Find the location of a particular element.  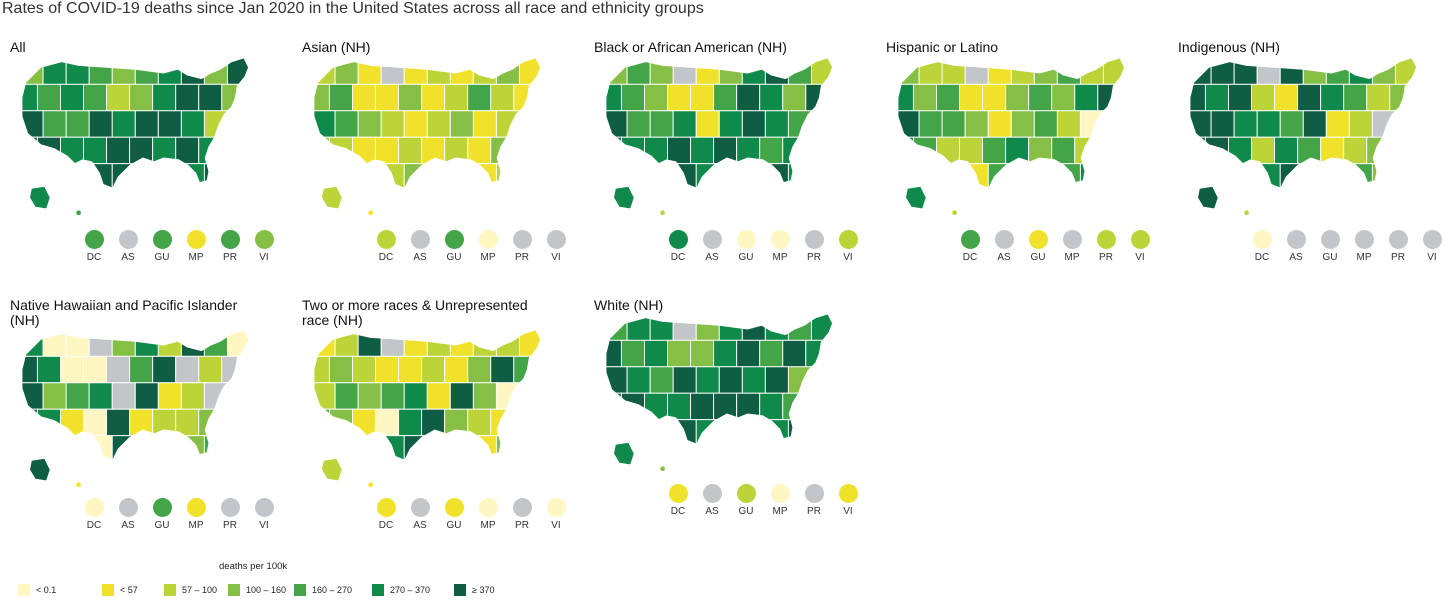

territory-item: DC is located at coordinates (386, 246).